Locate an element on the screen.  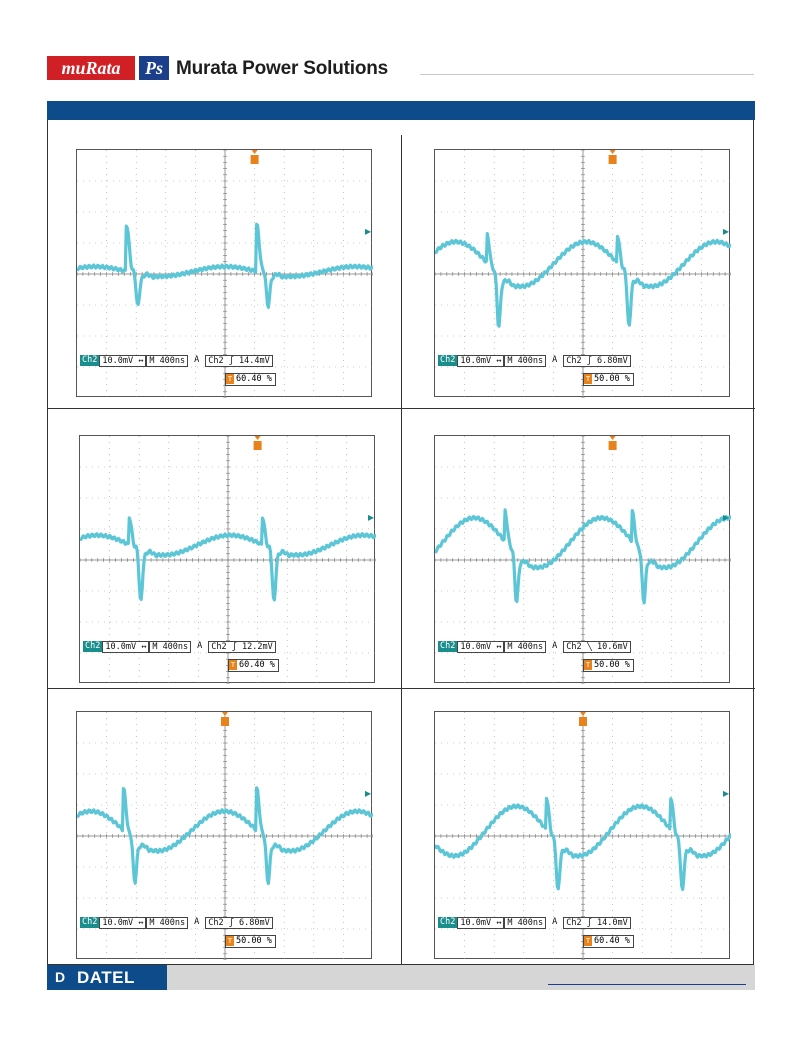
scope-readout: Ch2 10.0mV ↔ M 400ns A Ch2 ʃ 12.2mV is located at coordinates (179, 647).